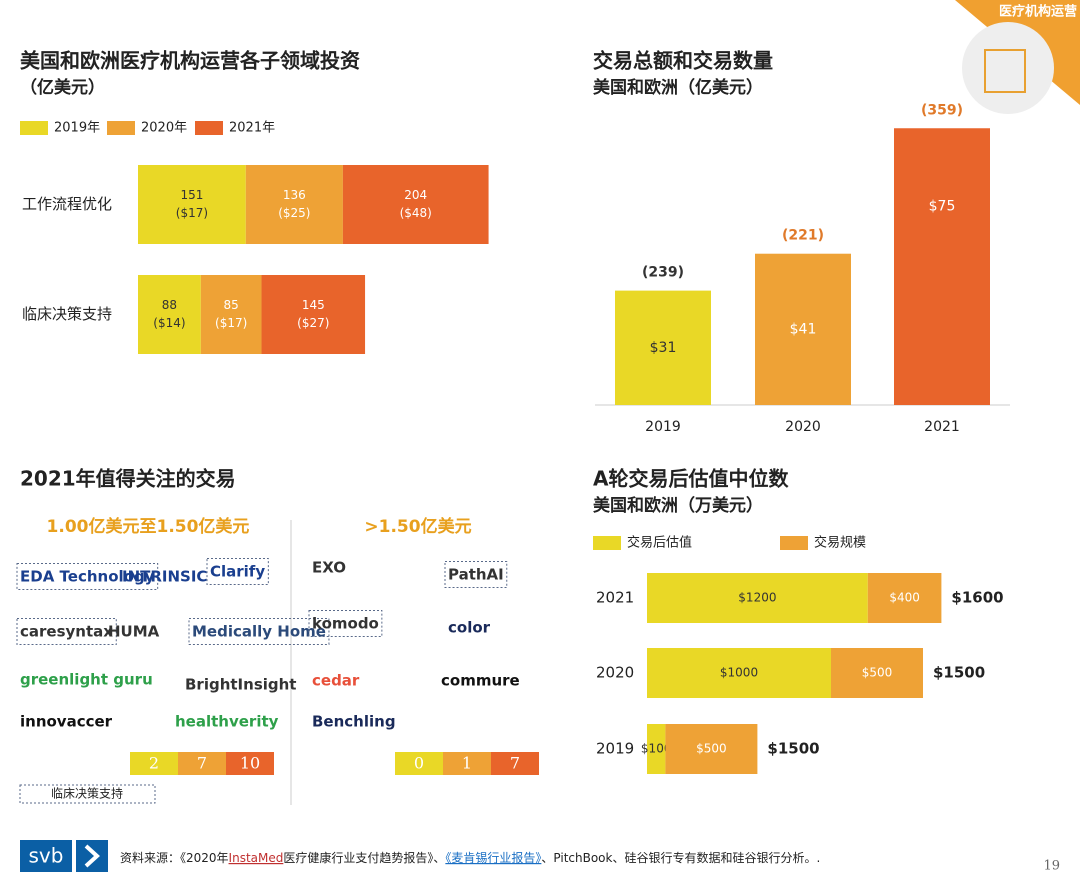 This screenshot has height=888, width=1080. What do you see at coordinates (294, 213) in the screenshot?
I see `segment-amount: ($25)` at bounding box center [294, 213].